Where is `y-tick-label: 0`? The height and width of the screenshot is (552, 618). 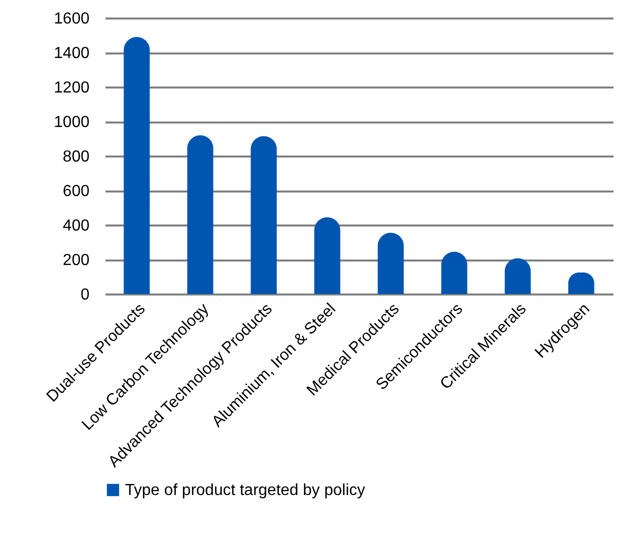 y-tick-label: 0 is located at coordinates (85, 295).